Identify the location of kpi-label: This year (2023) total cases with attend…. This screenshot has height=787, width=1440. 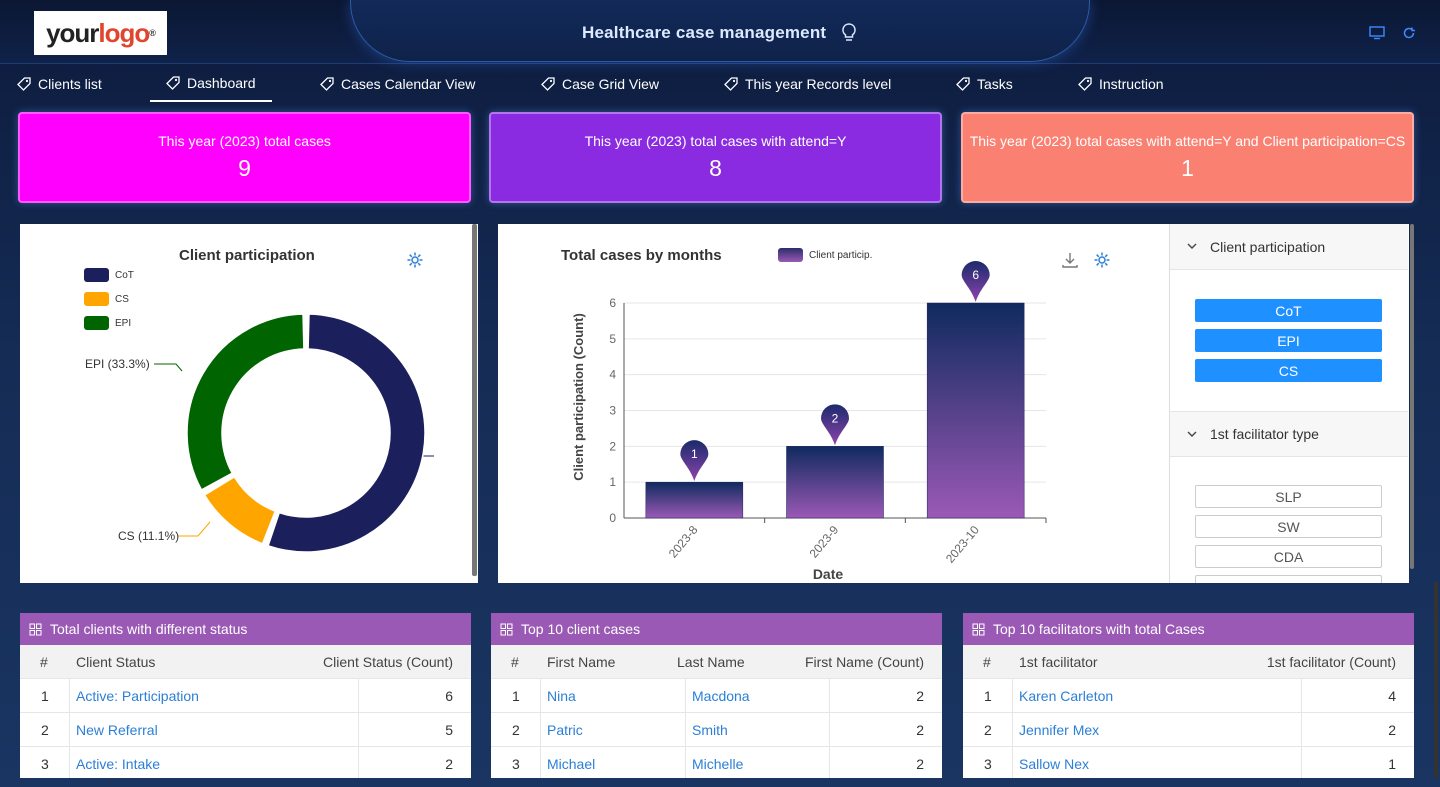
(1187, 141).